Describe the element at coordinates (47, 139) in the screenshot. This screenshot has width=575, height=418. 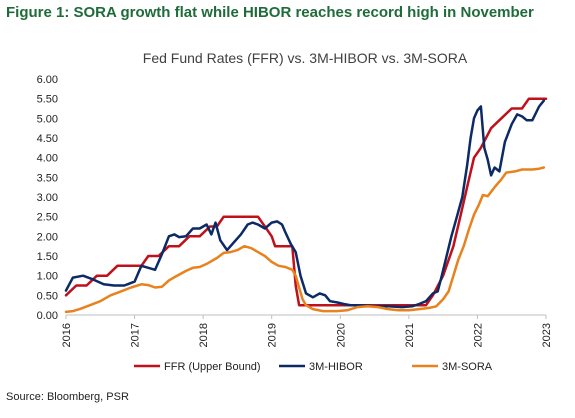
I see `y-tick-label: 4.50` at that location.